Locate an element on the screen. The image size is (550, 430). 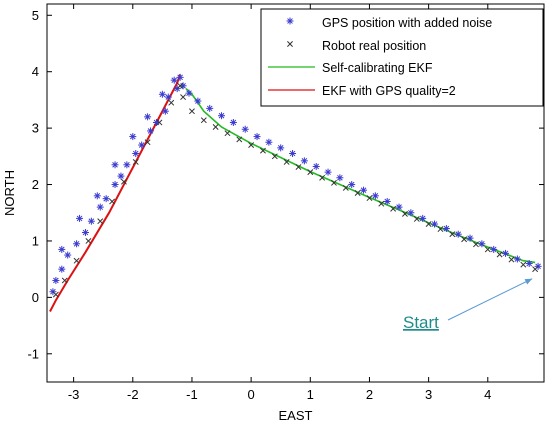
y-tick-label: 3 is located at coordinates (35, 128).